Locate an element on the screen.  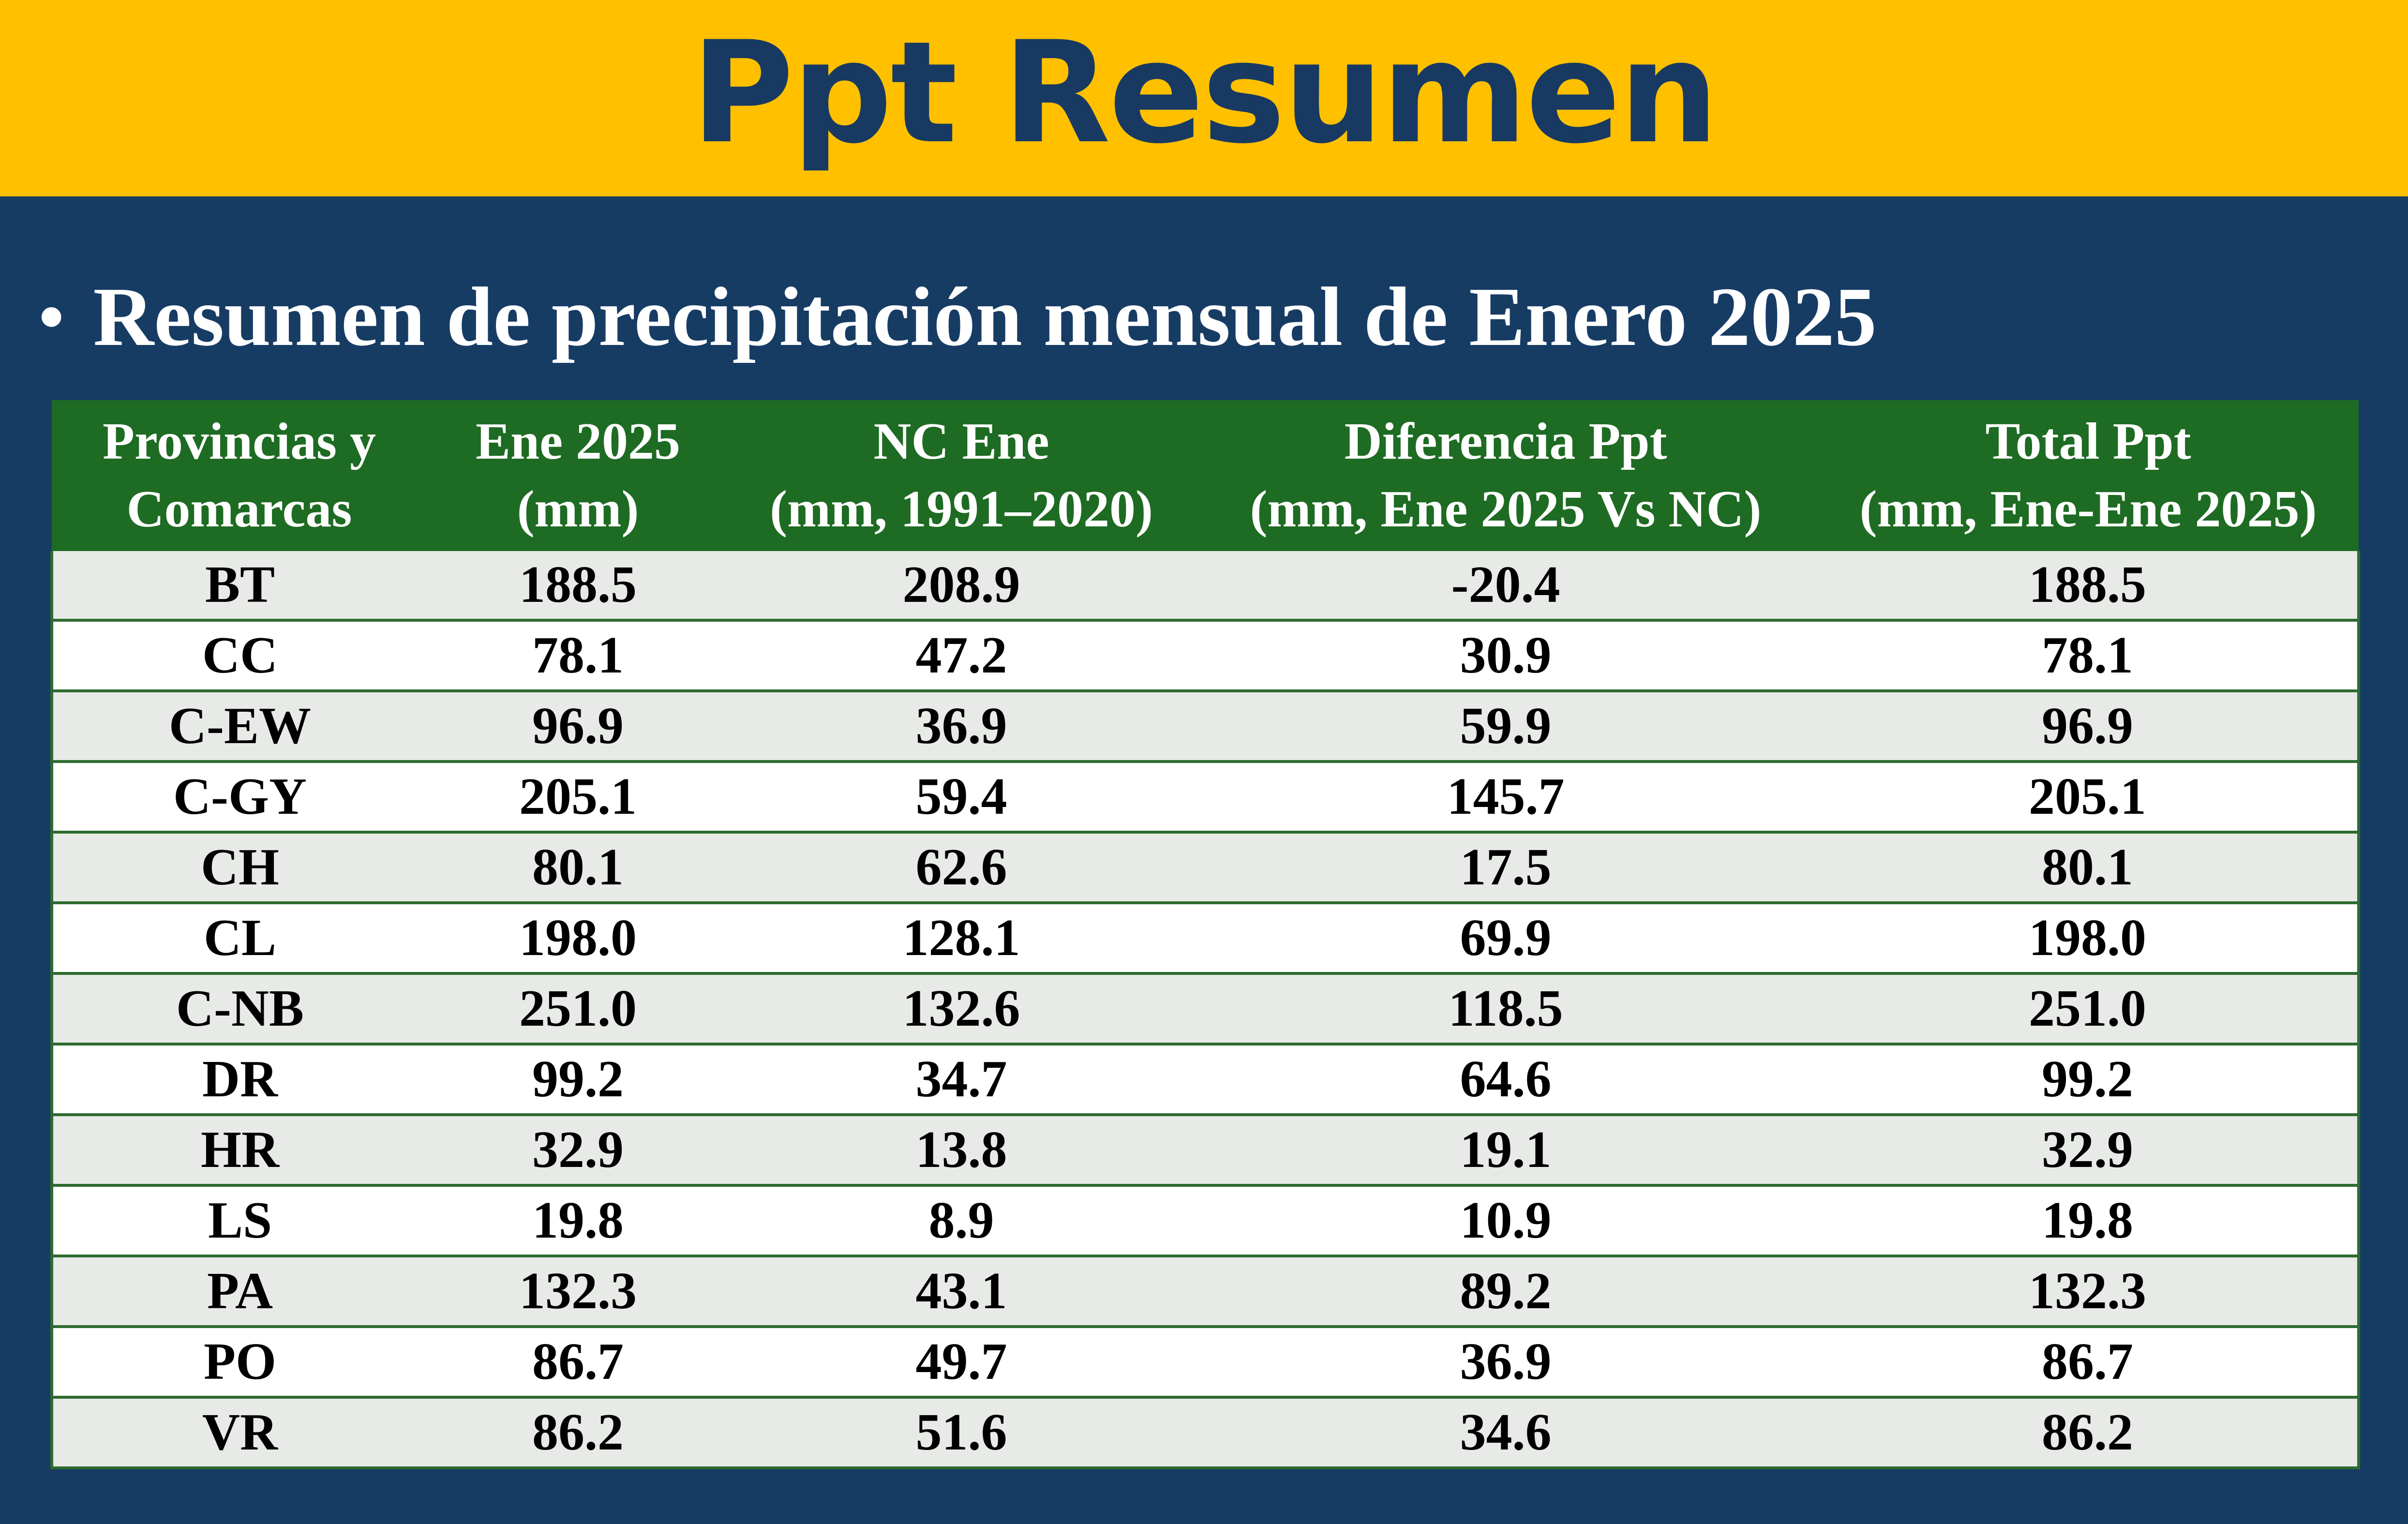
cell-diferencia: 64.6 is located at coordinates (1506, 1079).